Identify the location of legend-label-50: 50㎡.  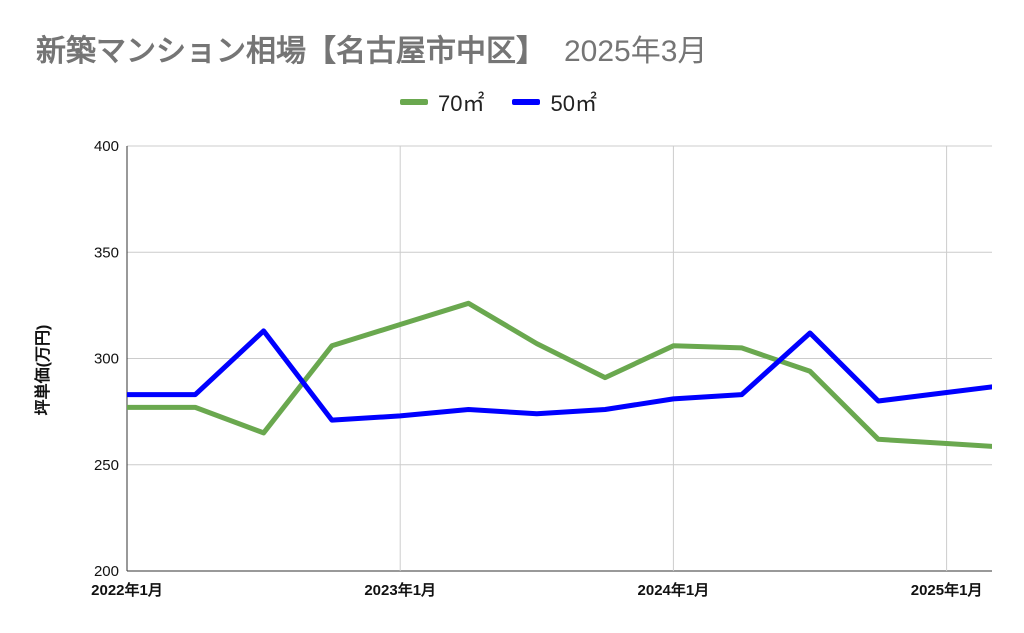
(573, 103).